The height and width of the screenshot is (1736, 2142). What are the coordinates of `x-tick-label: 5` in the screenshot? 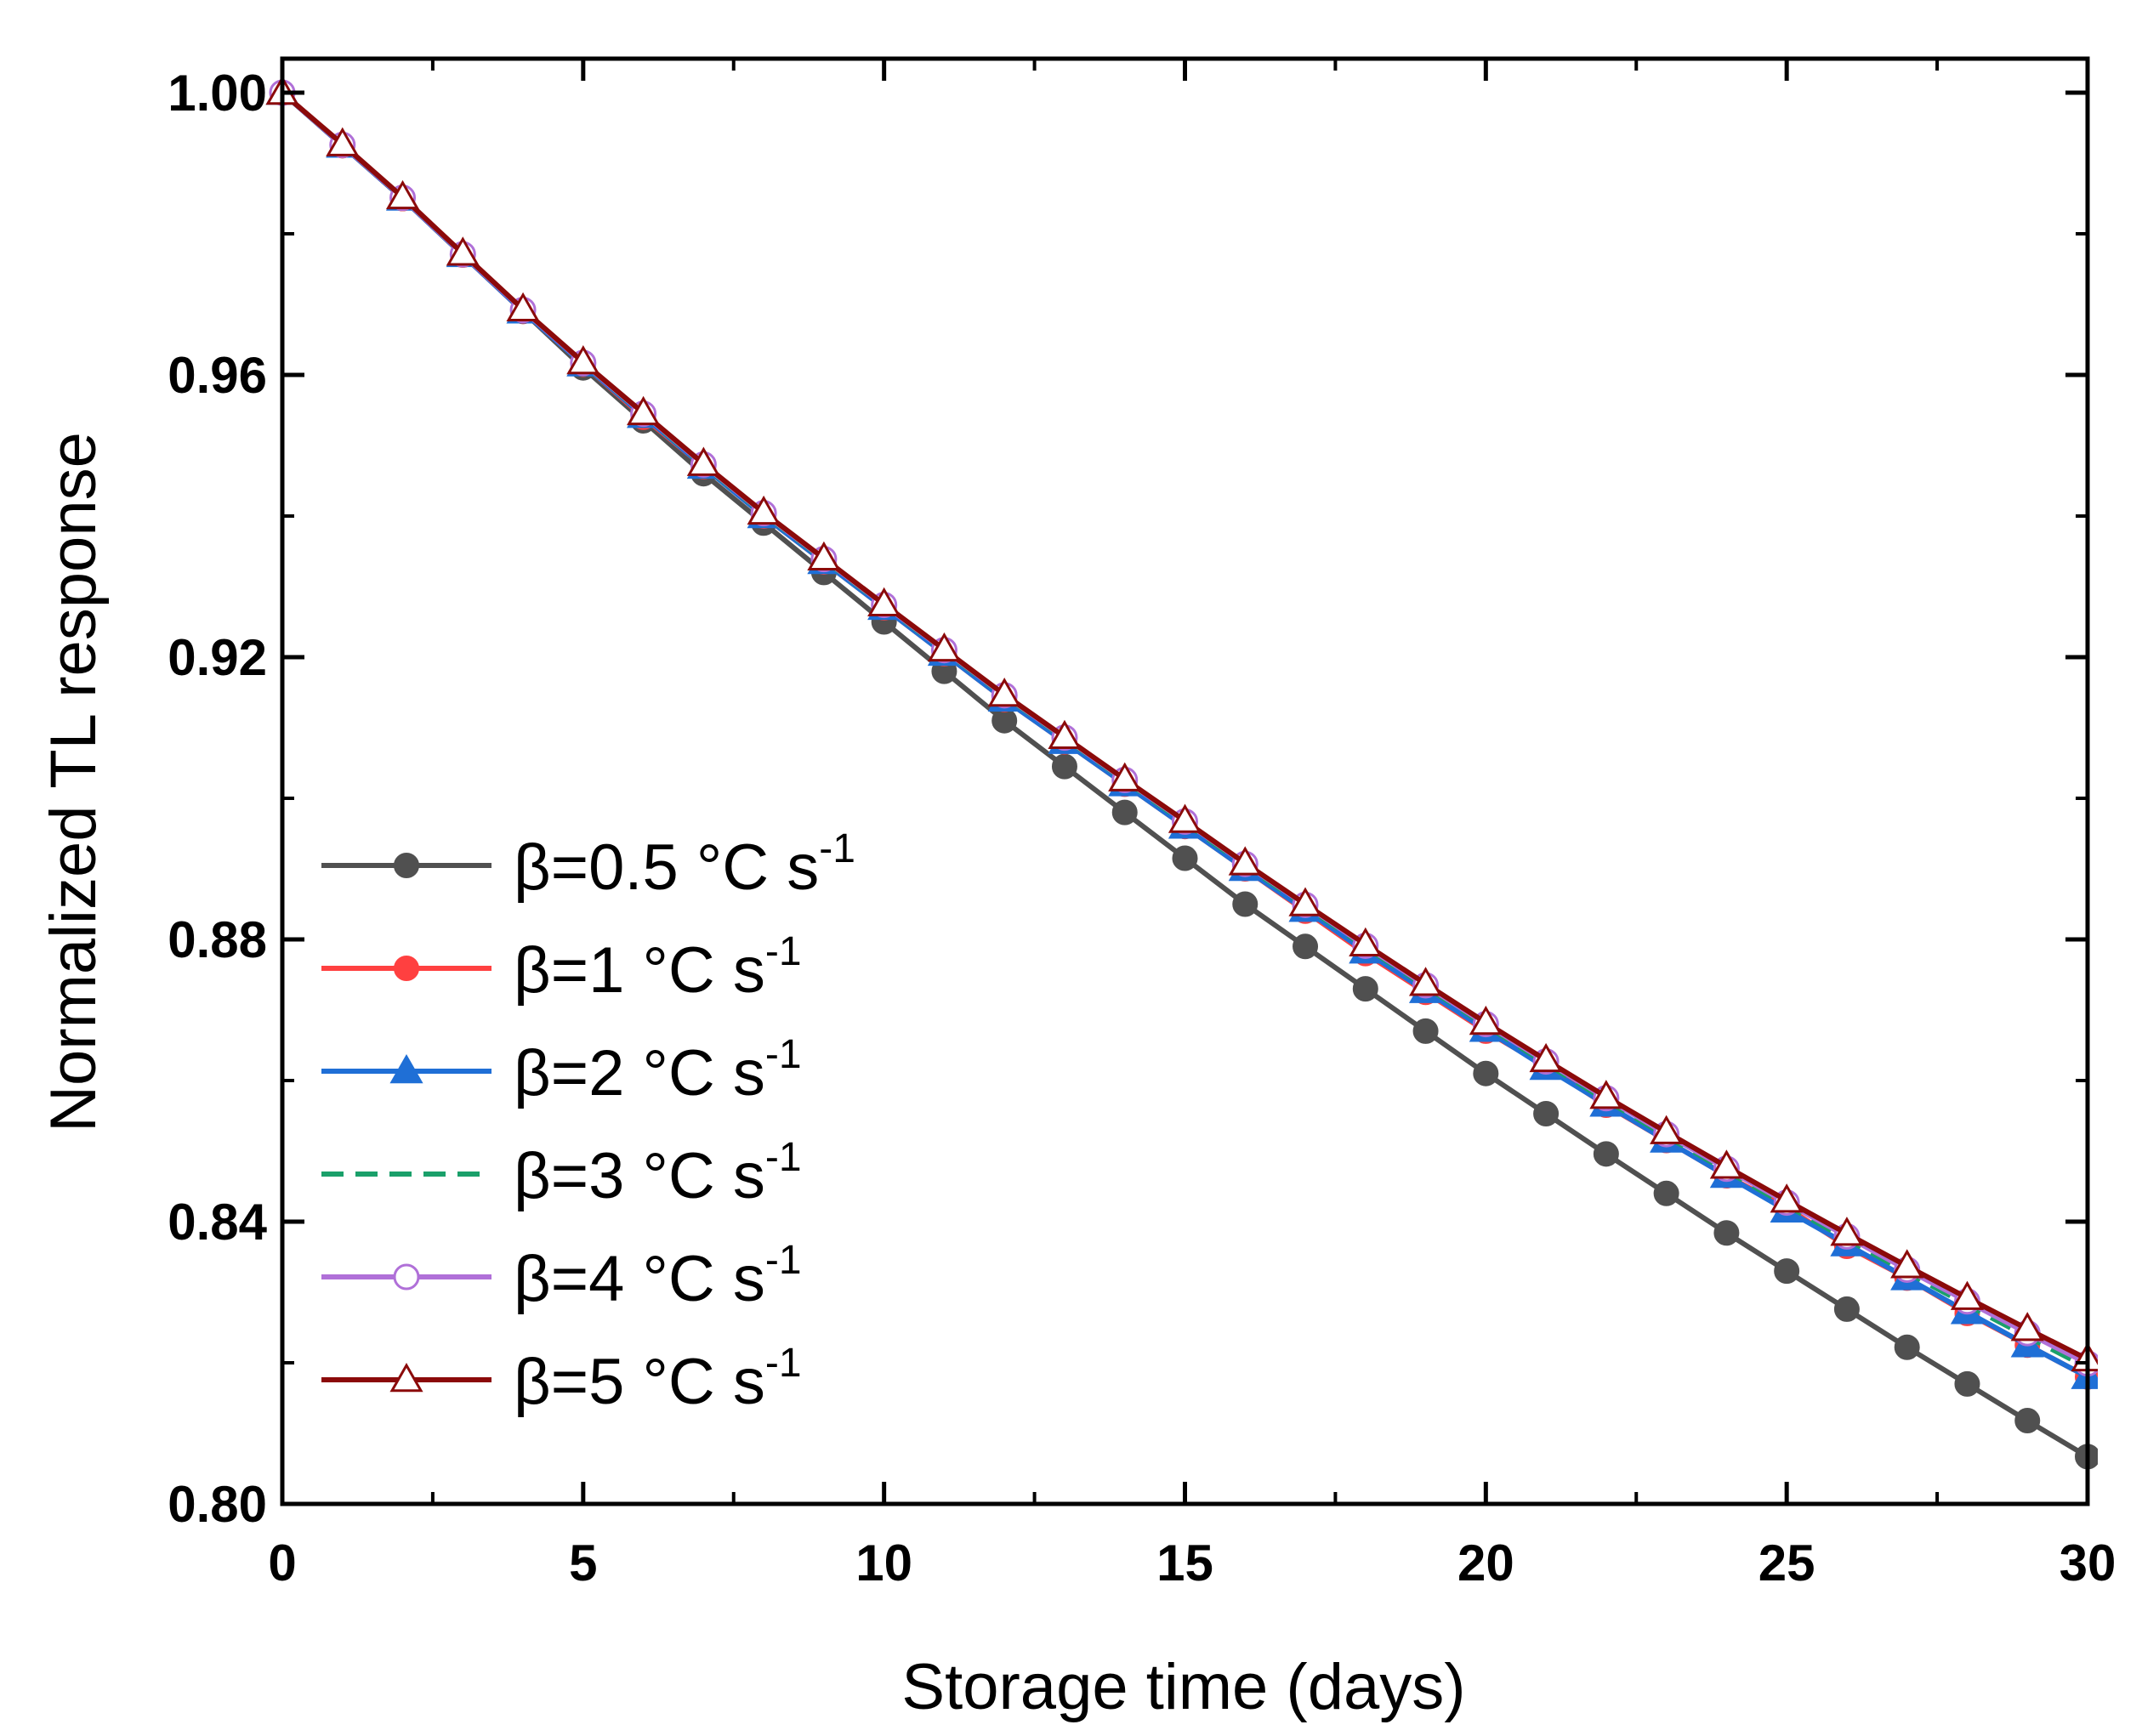 It's located at (583, 1563).